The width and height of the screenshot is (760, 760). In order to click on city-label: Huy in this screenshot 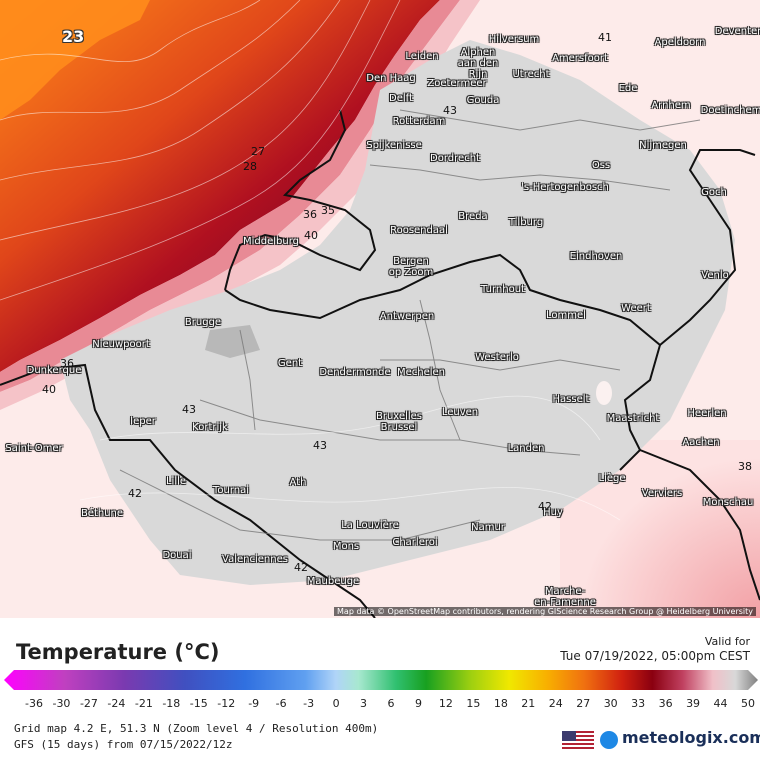, I will do `click(553, 512)`.